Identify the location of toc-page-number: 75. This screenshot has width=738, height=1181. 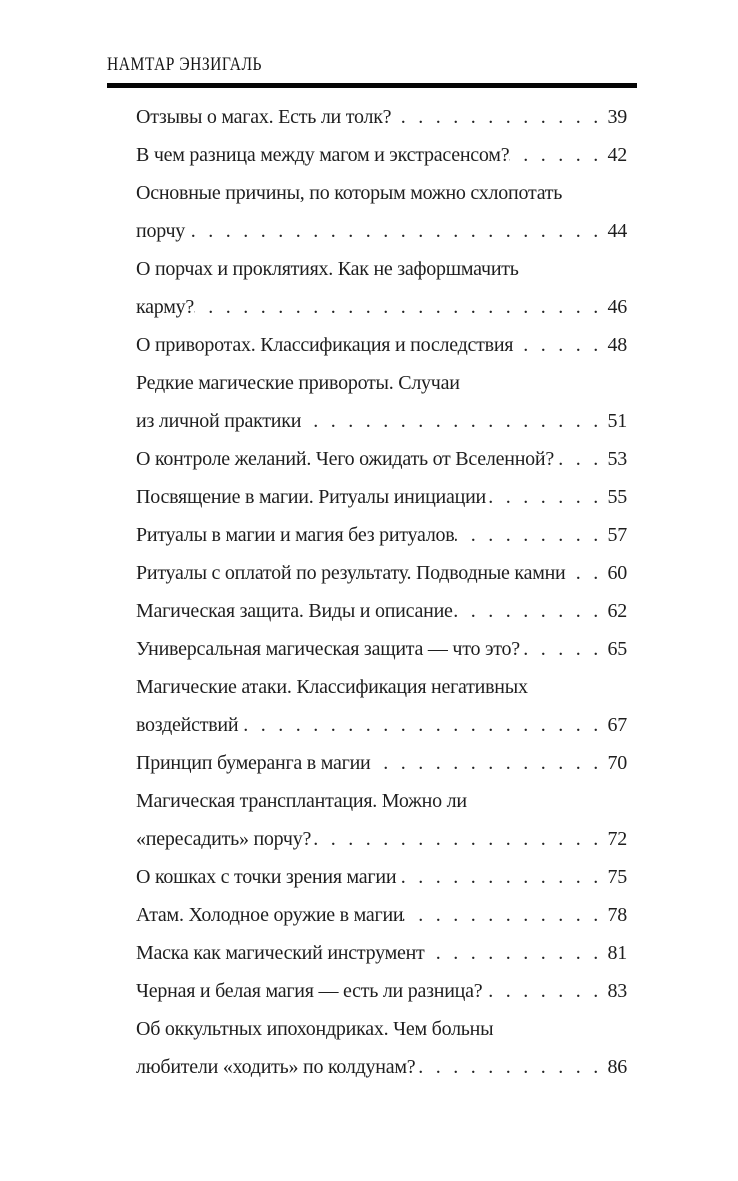
(617, 877).